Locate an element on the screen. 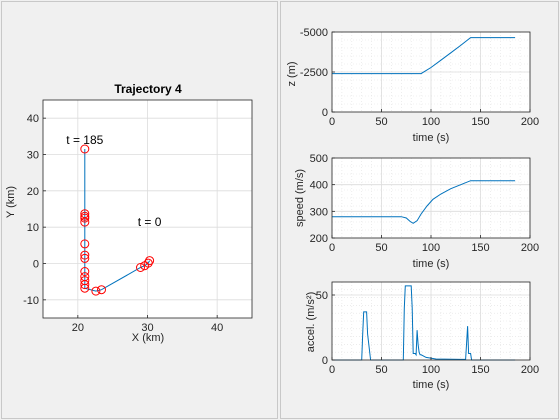 This screenshot has height=420, width=560. x-tick-label: 30 is located at coordinates (147, 328).